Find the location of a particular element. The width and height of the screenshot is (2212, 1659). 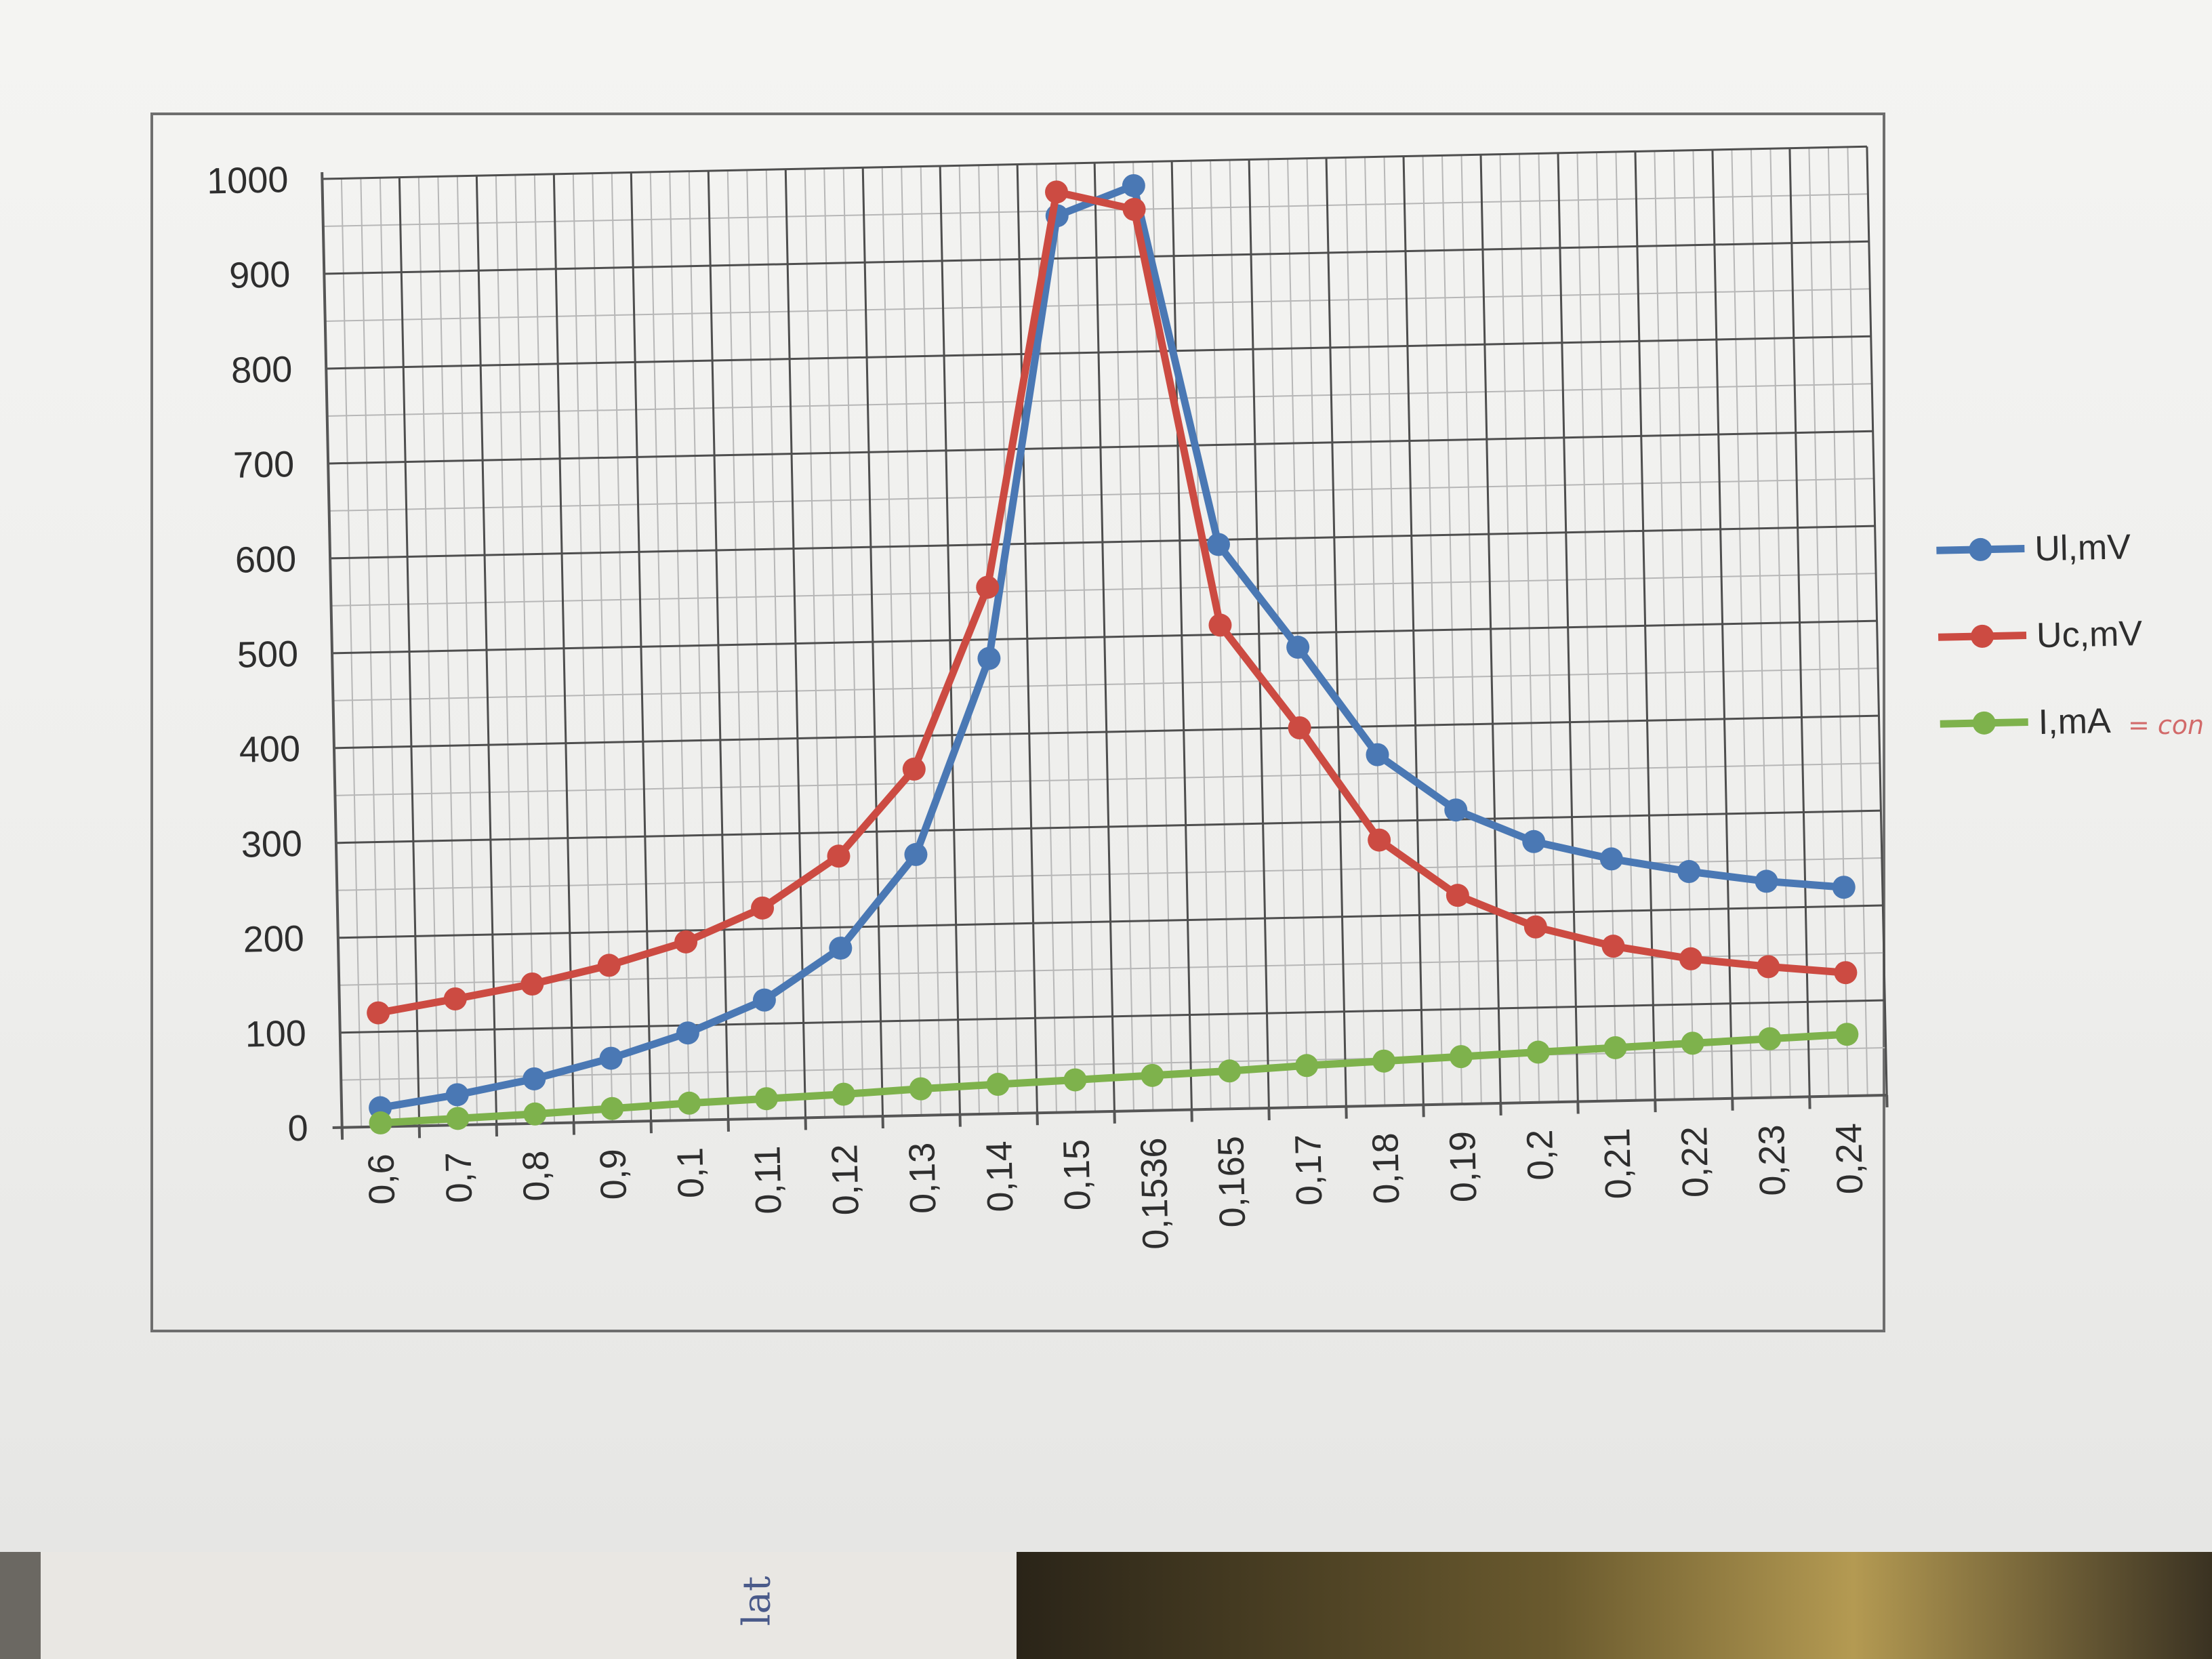

y-tick-label: 500 is located at coordinates (267, 655).